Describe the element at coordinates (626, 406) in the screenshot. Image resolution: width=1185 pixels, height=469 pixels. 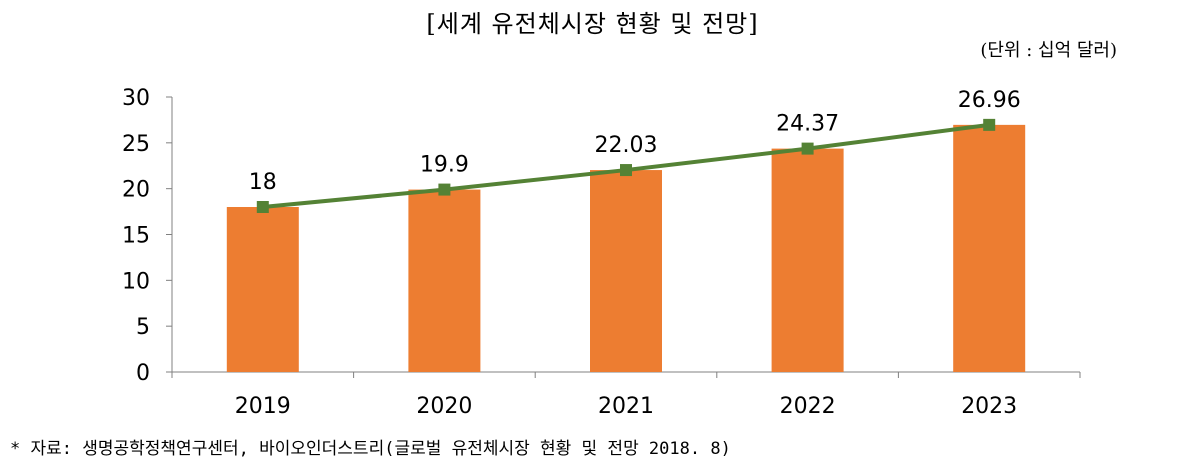
I see `x-tick-label: 2021` at that location.